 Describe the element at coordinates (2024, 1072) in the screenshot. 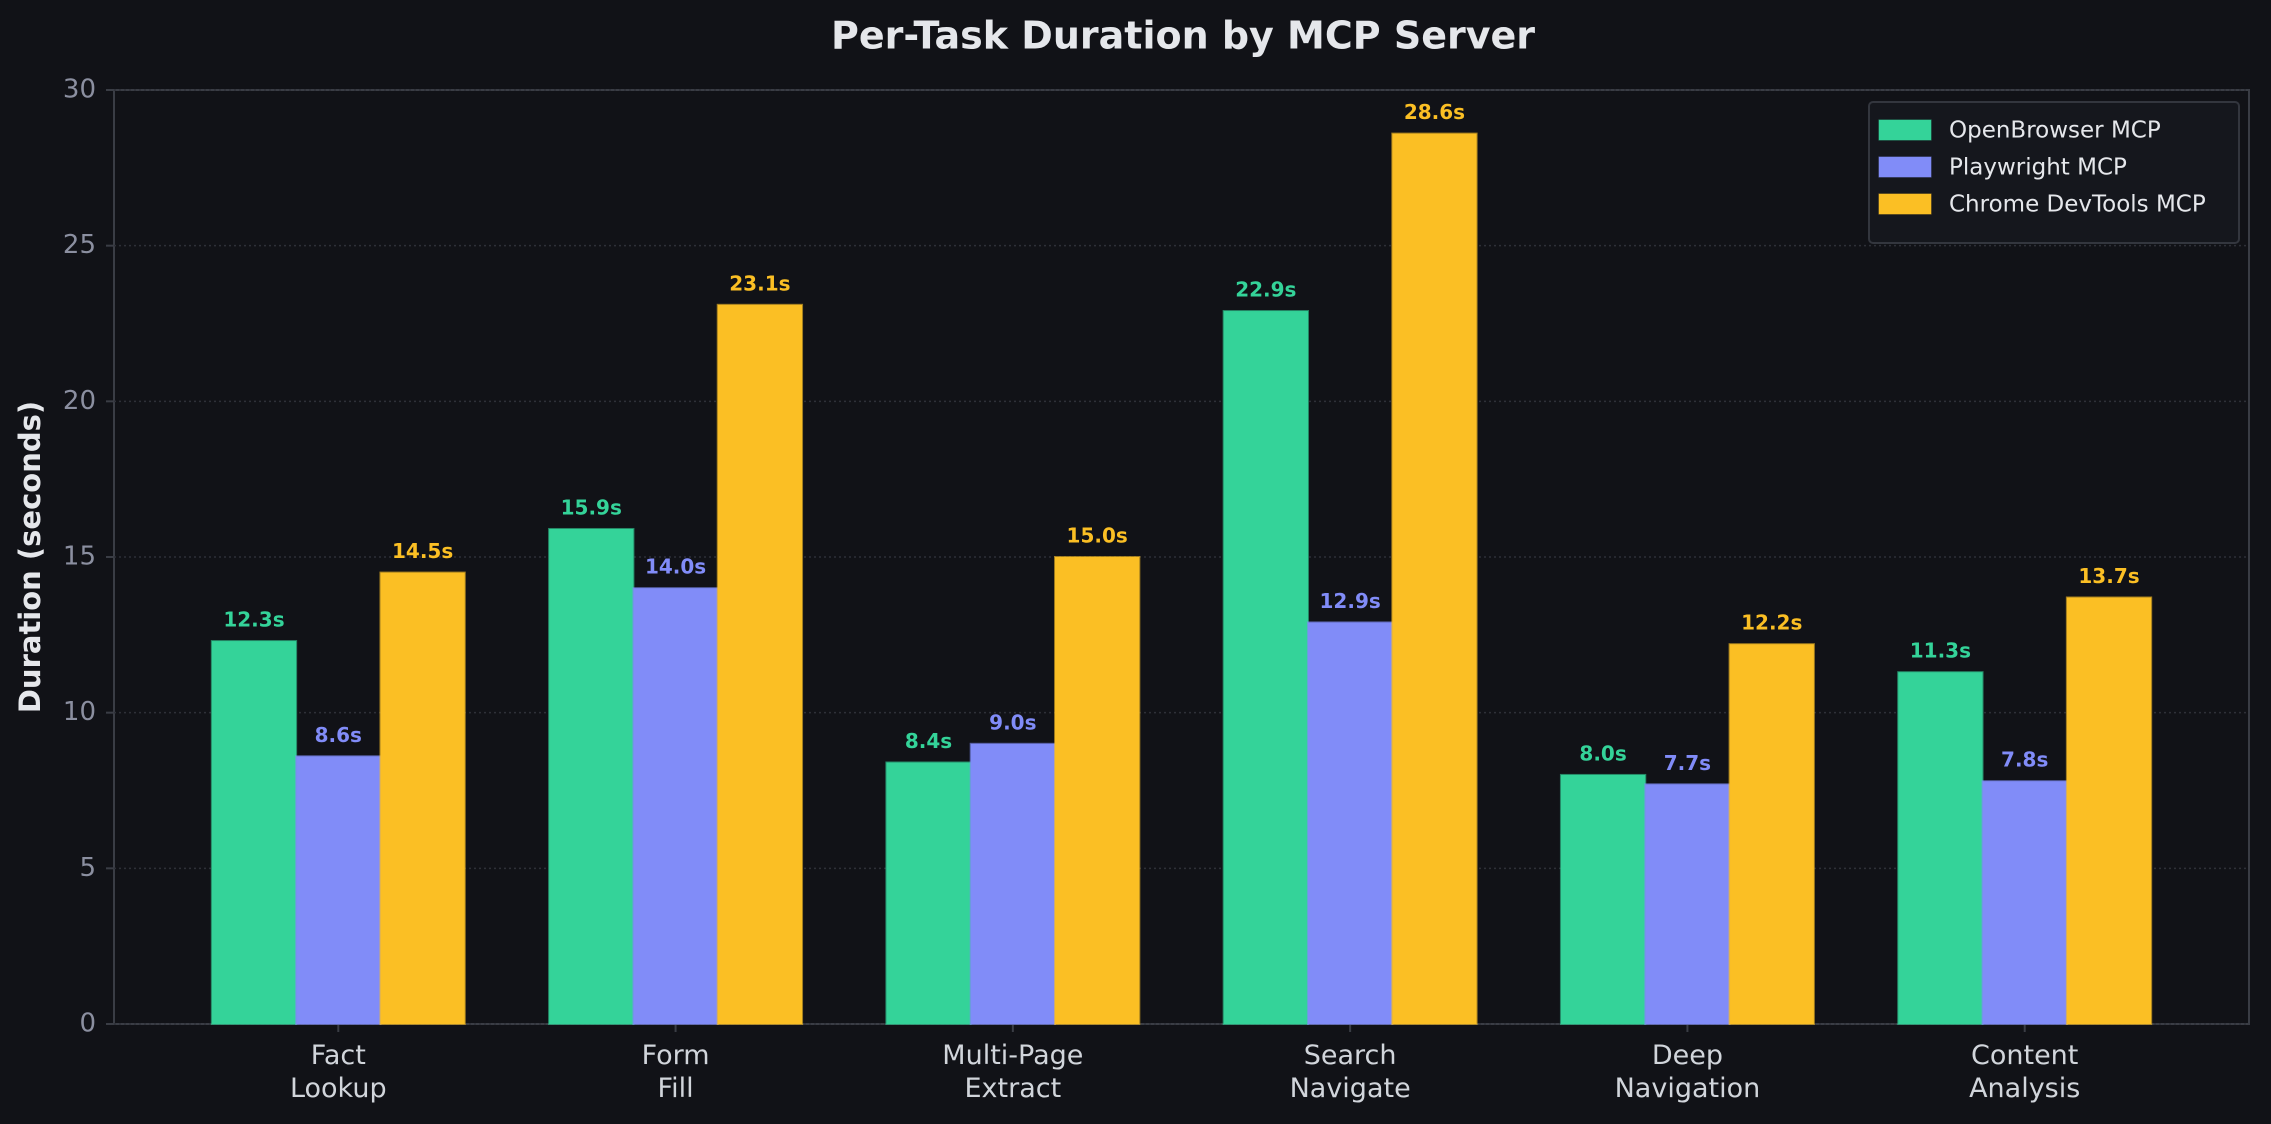

I see `x-tick-label: Content Analysis` at that location.